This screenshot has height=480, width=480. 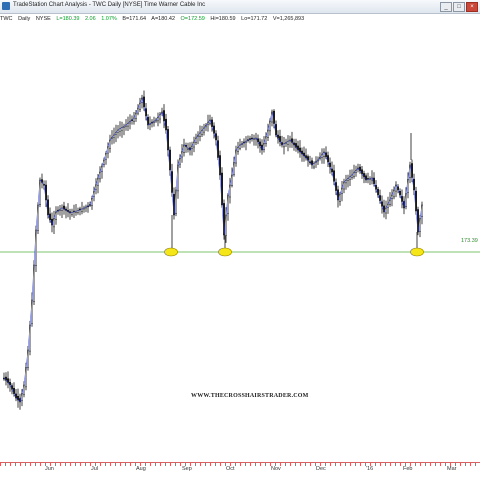 I want to click on axis-label-oct: Oct, so click(x=230, y=469).